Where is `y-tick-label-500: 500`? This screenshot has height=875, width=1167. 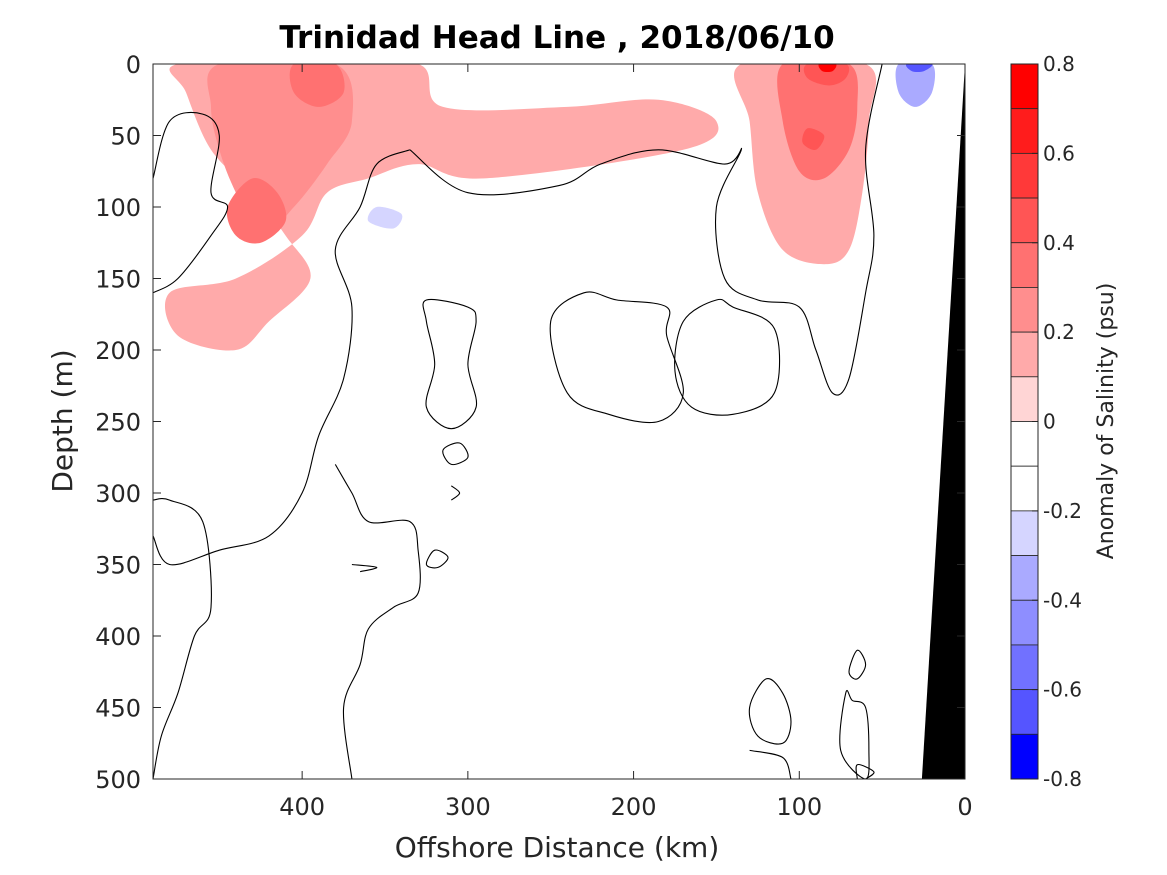
y-tick-label-500: 500 is located at coordinates (118, 780).